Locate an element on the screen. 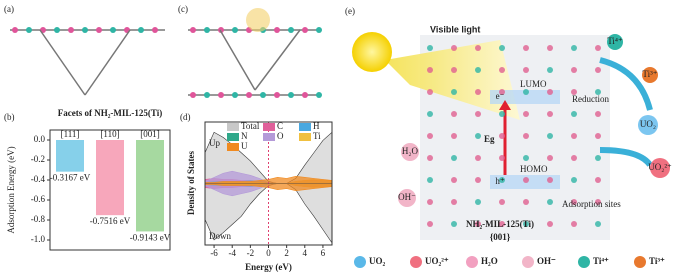 The height and width of the screenshot is (279, 700). legend-label: C is located at coordinates (280, 126).